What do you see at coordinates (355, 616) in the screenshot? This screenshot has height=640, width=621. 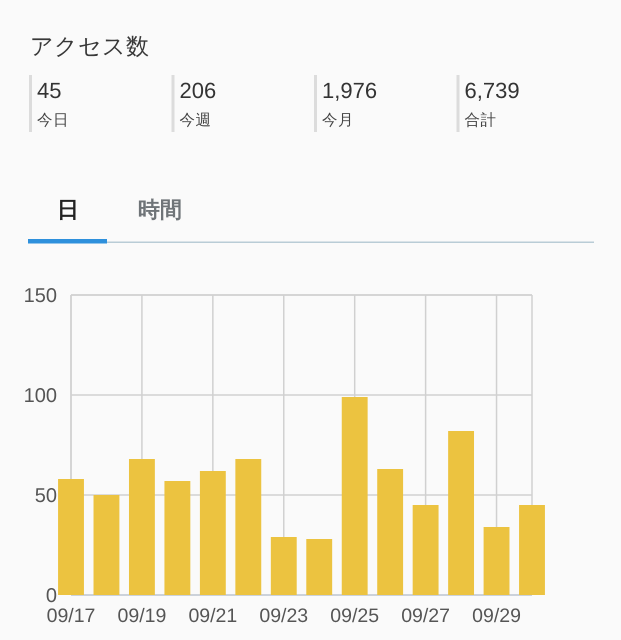 I see `x-tick-label: 09/25` at bounding box center [355, 616].